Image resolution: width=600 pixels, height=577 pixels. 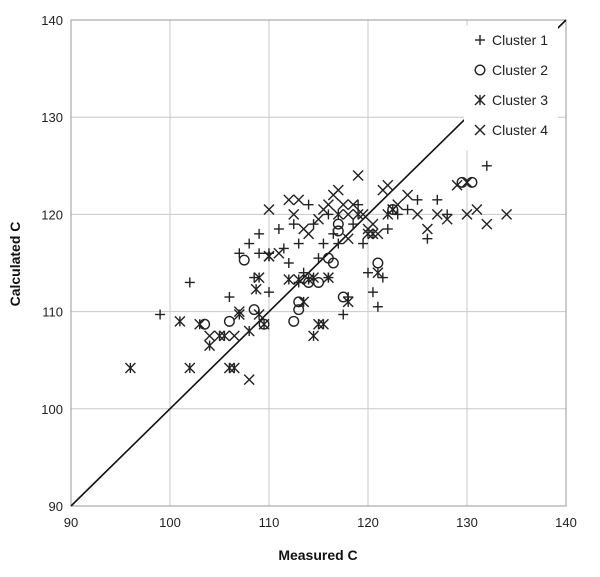 I want to click on legend-marker-circle, so click(x=480, y=70).